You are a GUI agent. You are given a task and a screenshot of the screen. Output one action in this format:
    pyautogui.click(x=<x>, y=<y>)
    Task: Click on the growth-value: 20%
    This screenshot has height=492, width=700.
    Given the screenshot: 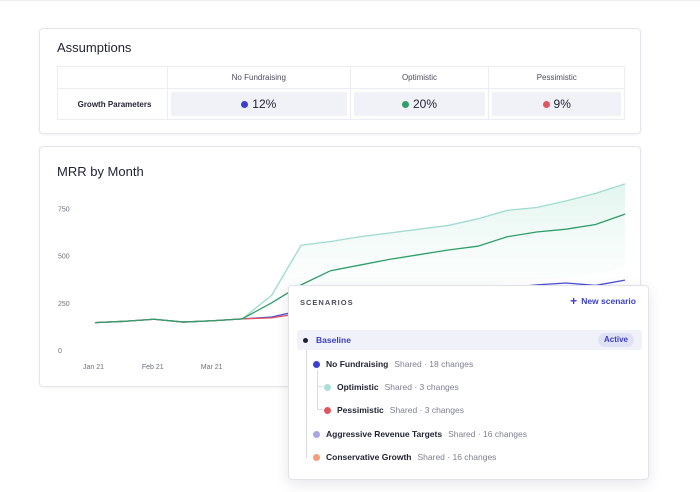 What is the action you would take?
    pyautogui.click(x=425, y=104)
    